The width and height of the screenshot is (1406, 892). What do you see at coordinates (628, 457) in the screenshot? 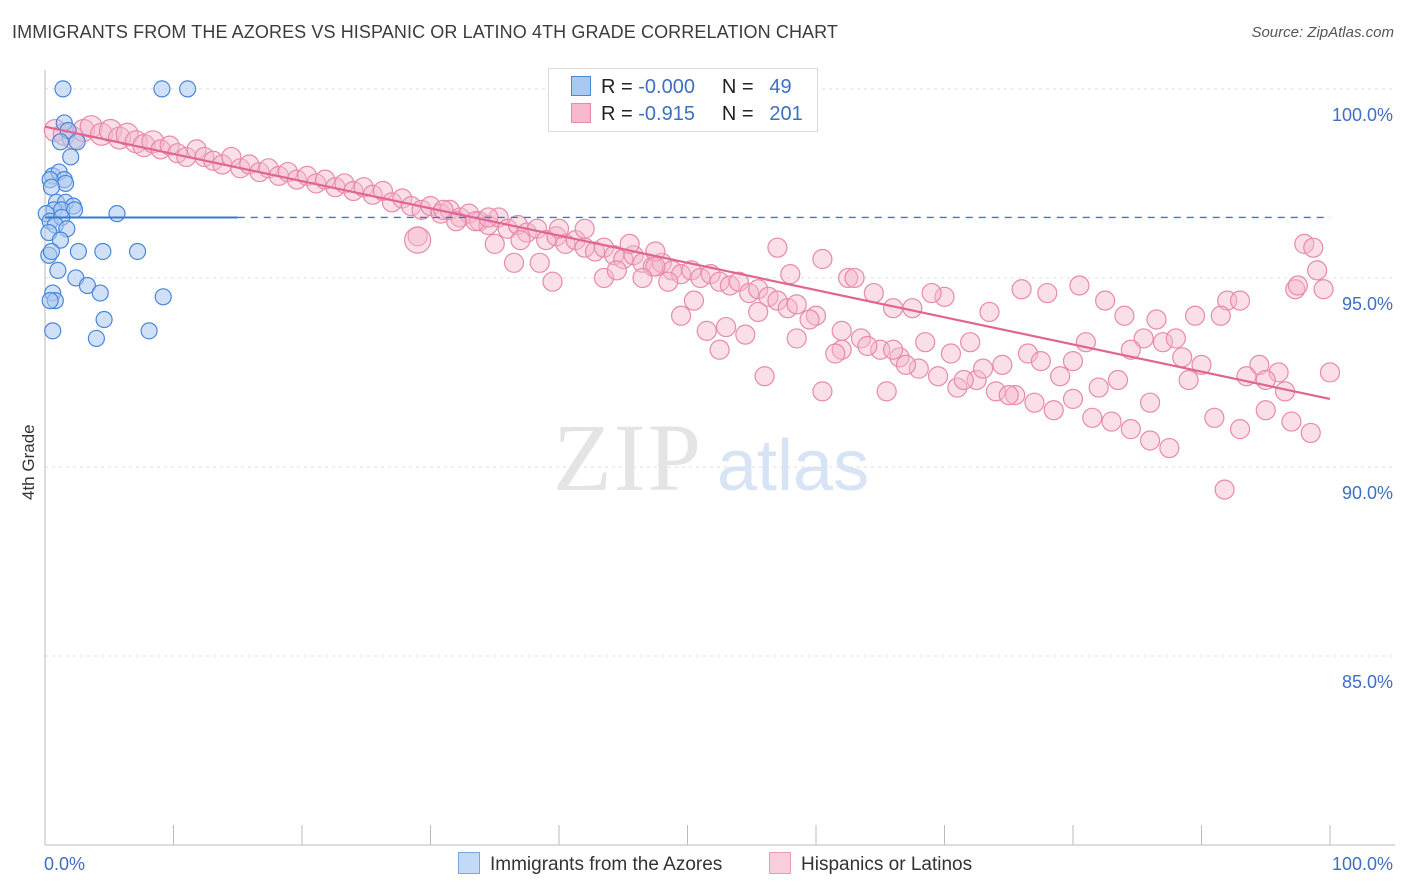
I see `watermark-zip: ZIP` at bounding box center [628, 457].